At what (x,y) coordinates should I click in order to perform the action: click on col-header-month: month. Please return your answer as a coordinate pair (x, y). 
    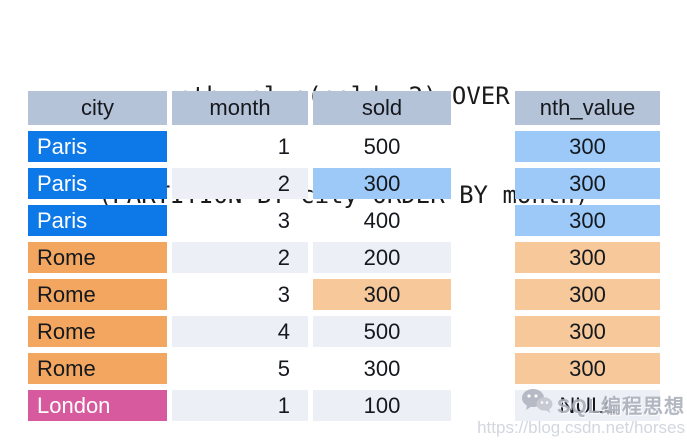
    Looking at the image, I should click on (240, 108).